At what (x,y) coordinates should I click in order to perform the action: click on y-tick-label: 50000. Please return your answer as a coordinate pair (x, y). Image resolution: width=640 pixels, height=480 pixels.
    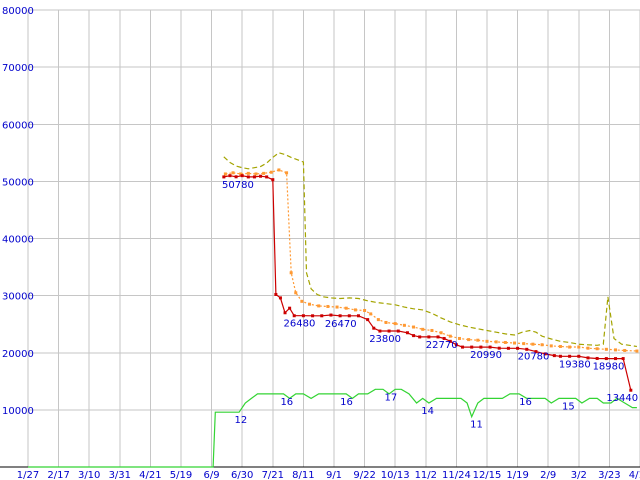
    Looking at the image, I should click on (18, 182).